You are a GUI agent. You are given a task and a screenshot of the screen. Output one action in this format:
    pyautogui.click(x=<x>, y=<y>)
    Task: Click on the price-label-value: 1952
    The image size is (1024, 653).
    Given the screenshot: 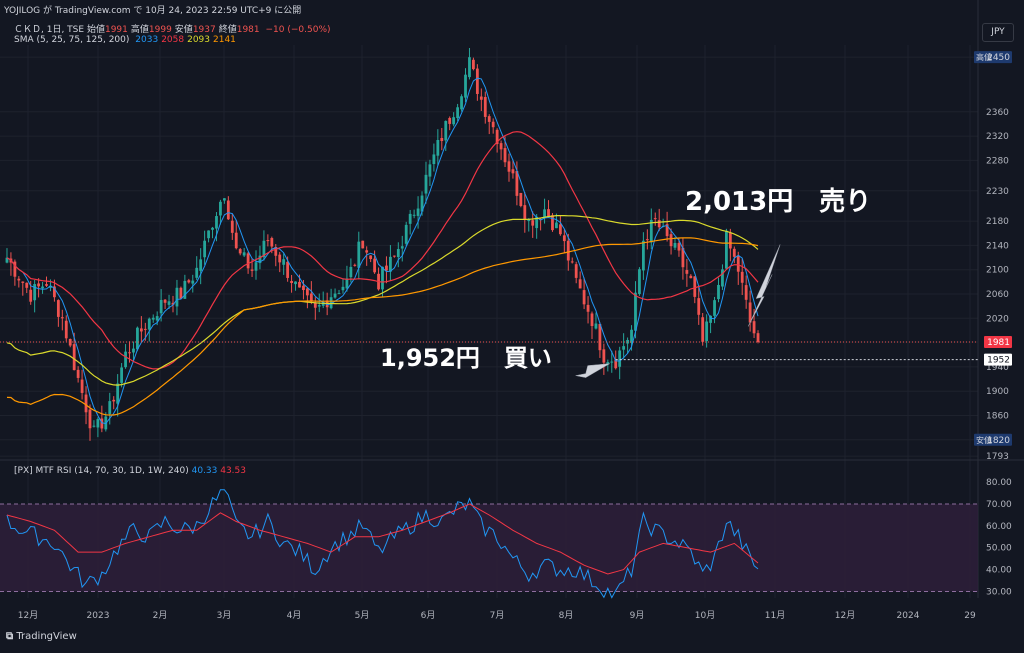 What is the action you would take?
    pyautogui.click(x=998, y=361)
    